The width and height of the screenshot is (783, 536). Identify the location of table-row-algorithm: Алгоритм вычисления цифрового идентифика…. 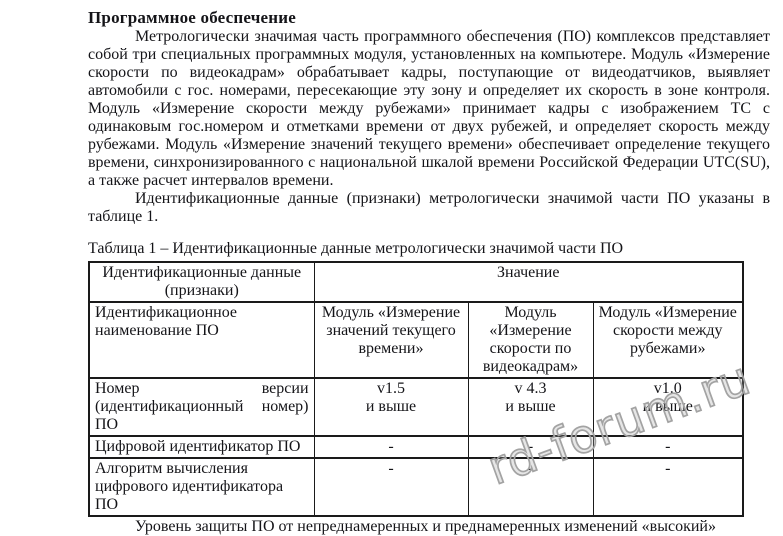
(416, 487).